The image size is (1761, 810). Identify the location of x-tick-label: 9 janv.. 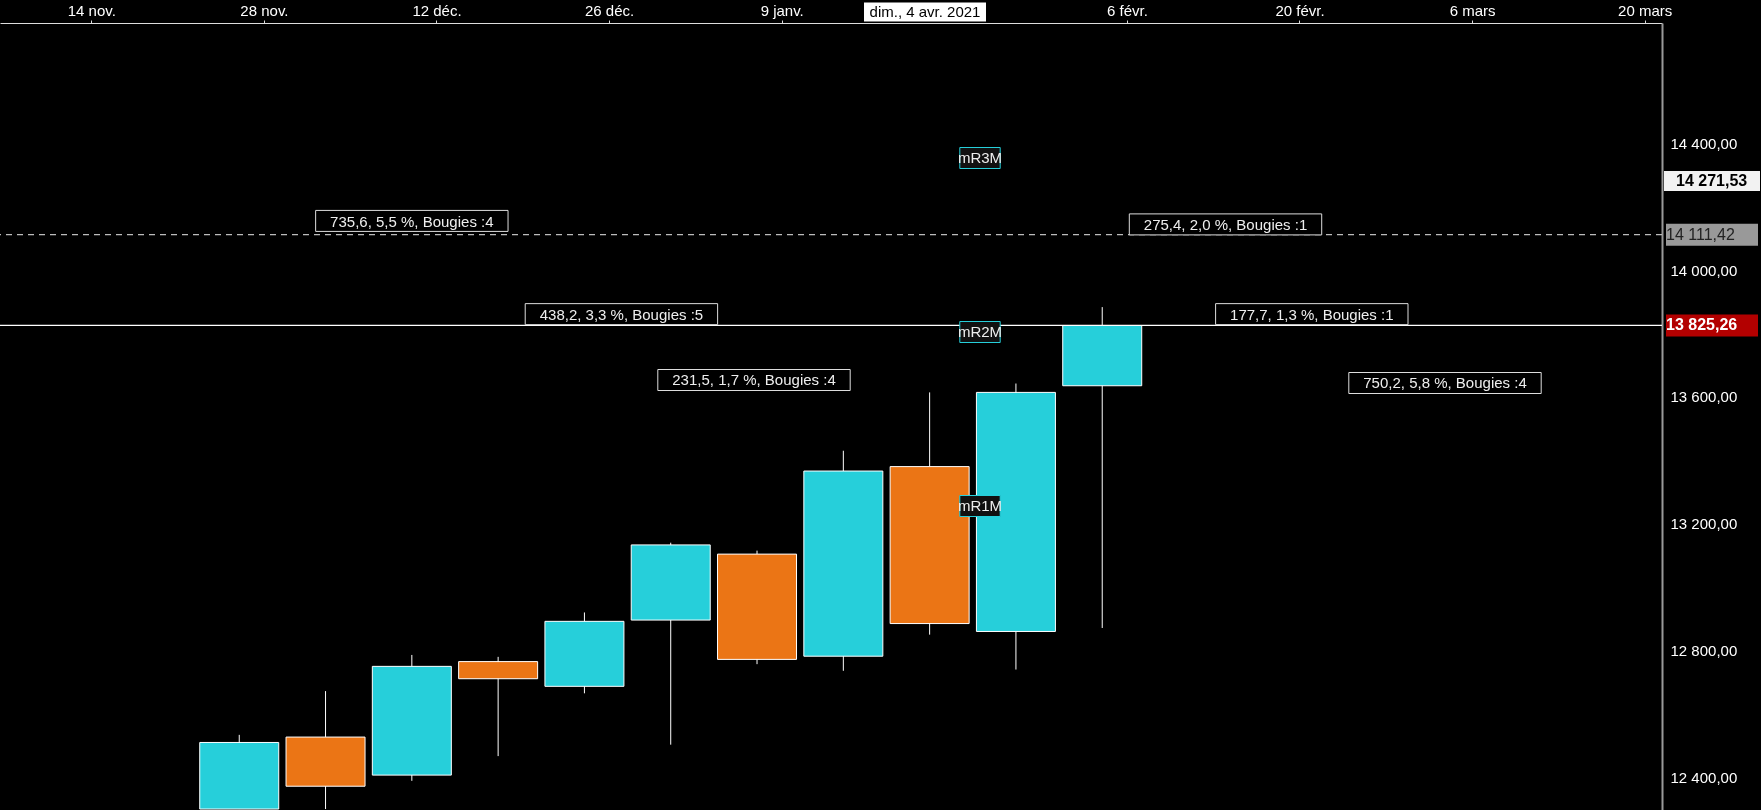
(782, 10).